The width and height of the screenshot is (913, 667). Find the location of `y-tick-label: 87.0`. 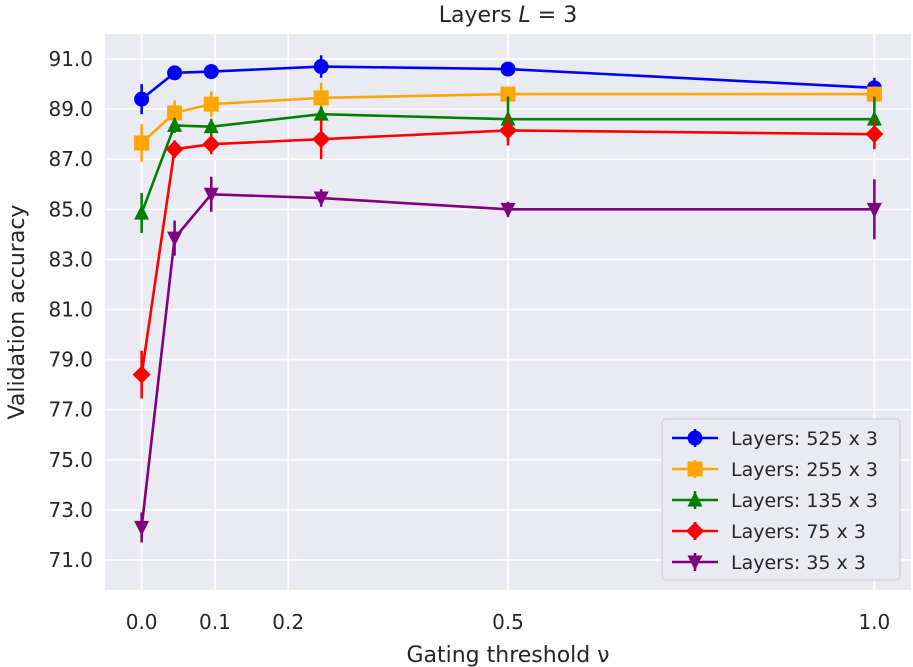

y-tick-label: 87.0 is located at coordinates (70, 159).